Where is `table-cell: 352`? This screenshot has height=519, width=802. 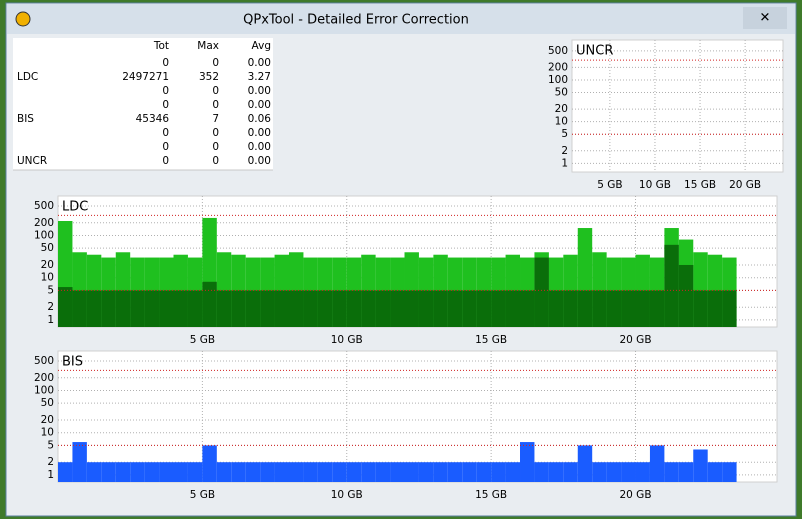 table-cell: 352 is located at coordinates (209, 77).